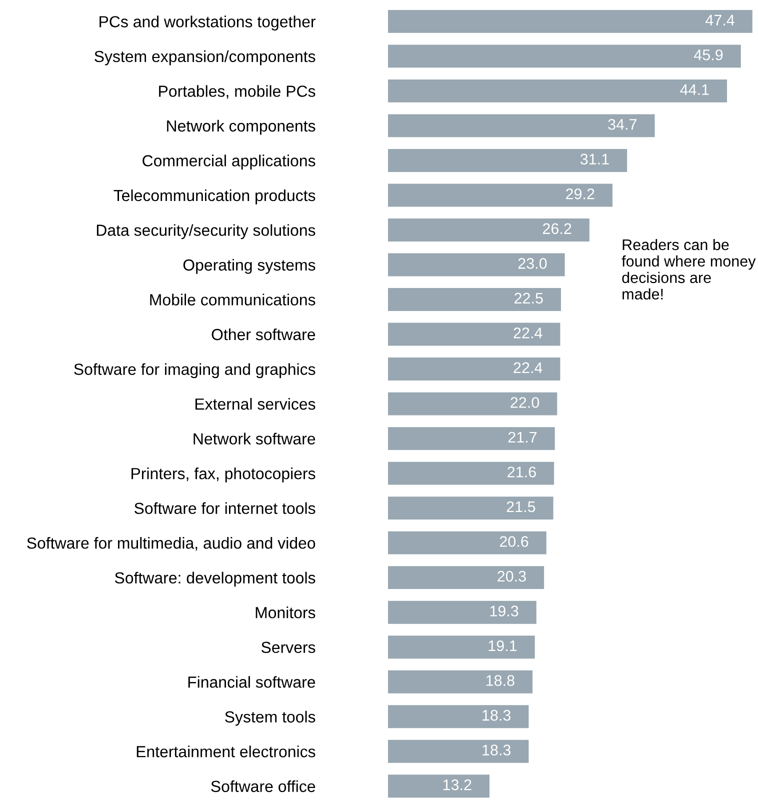  I want to click on data-label: 13.2, so click(457, 784).